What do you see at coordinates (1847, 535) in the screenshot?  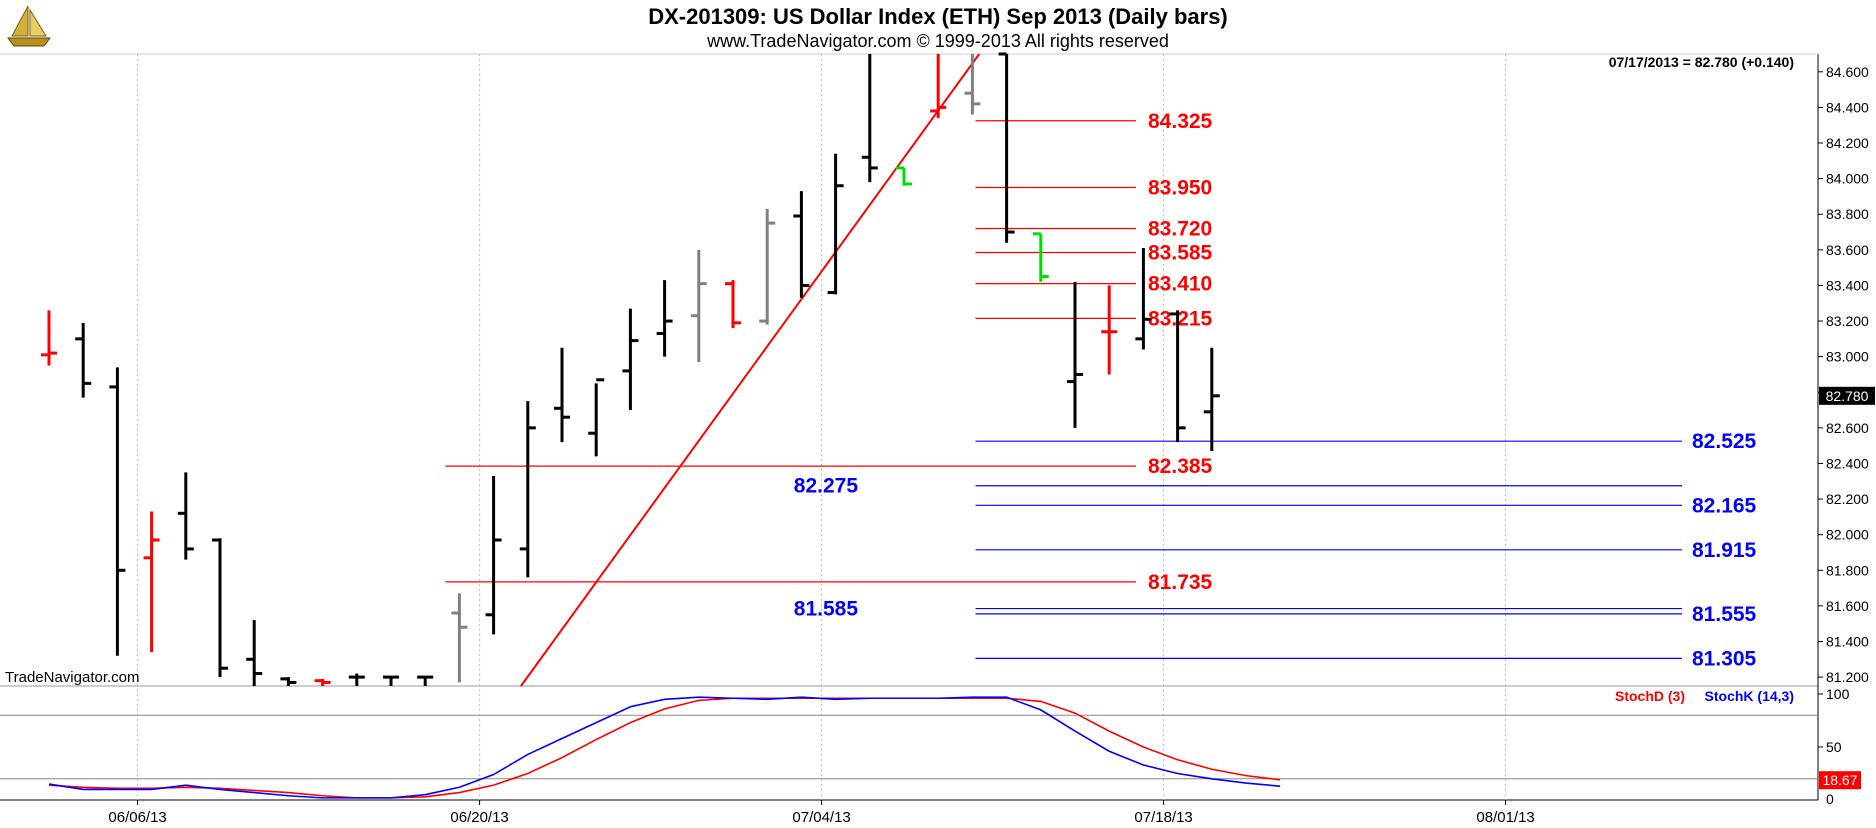 I see `price-tick-label: 82.000` at bounding box center [1847, 535].